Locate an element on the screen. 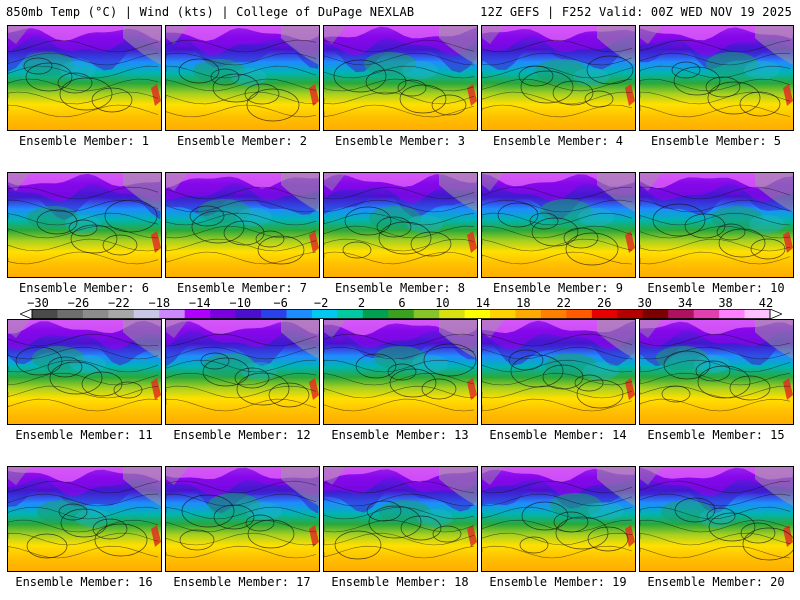 This screenshot has width=800, height=600. ensemble-panel: Ensemble Member: 7 is located at coordinates (242, 233).